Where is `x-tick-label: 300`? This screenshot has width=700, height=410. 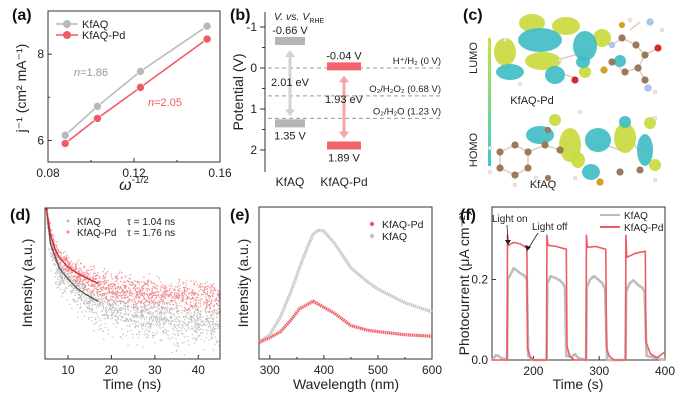
x-tick-label: 300 is located at coordinates (599, 371).